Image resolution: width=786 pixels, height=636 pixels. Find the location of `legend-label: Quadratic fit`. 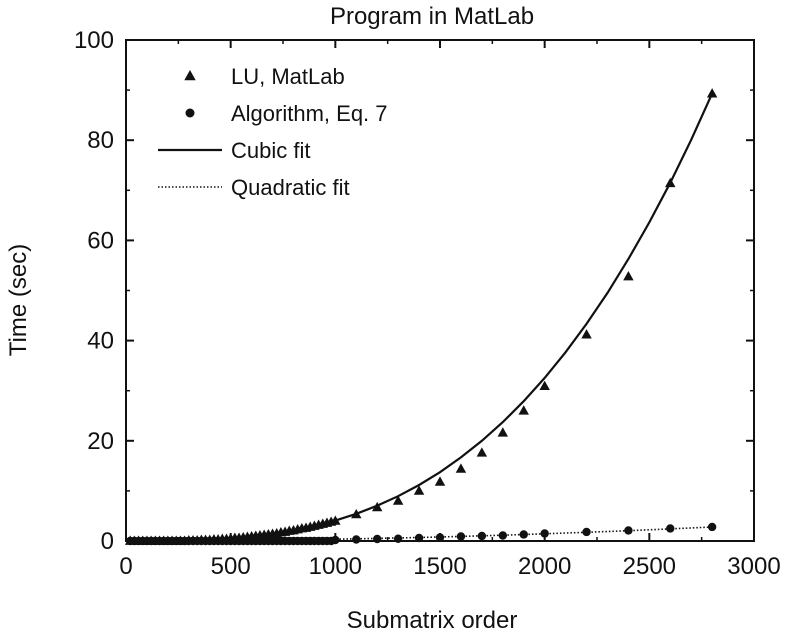

legend-label: Quadratic fit is located at coordinates (290, 187).